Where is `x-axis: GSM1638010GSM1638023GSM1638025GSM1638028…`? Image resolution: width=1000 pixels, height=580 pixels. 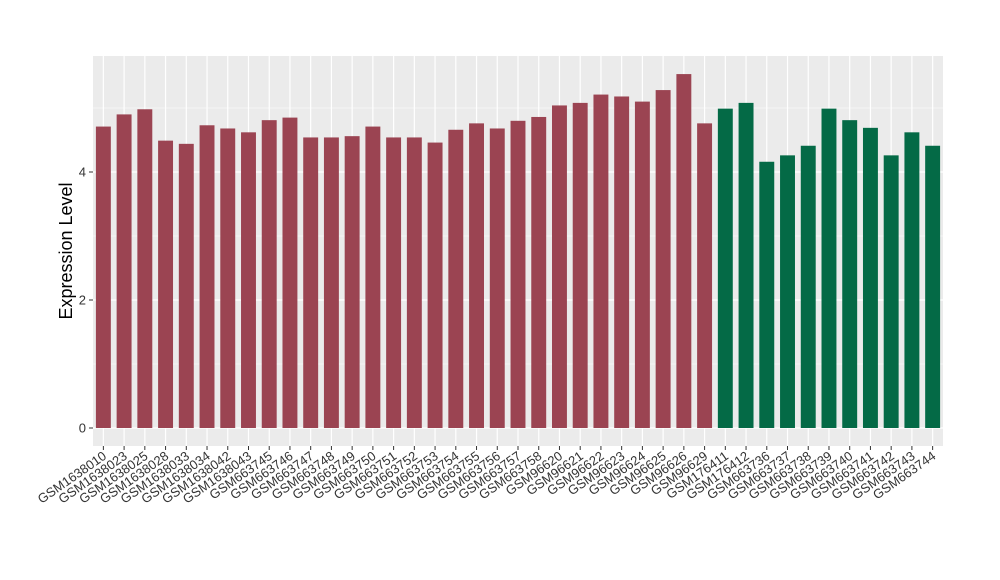
x-axis: GSM1638010GSM1638023GSM1638025GSM1638028… is located at coordinates (486, 476).